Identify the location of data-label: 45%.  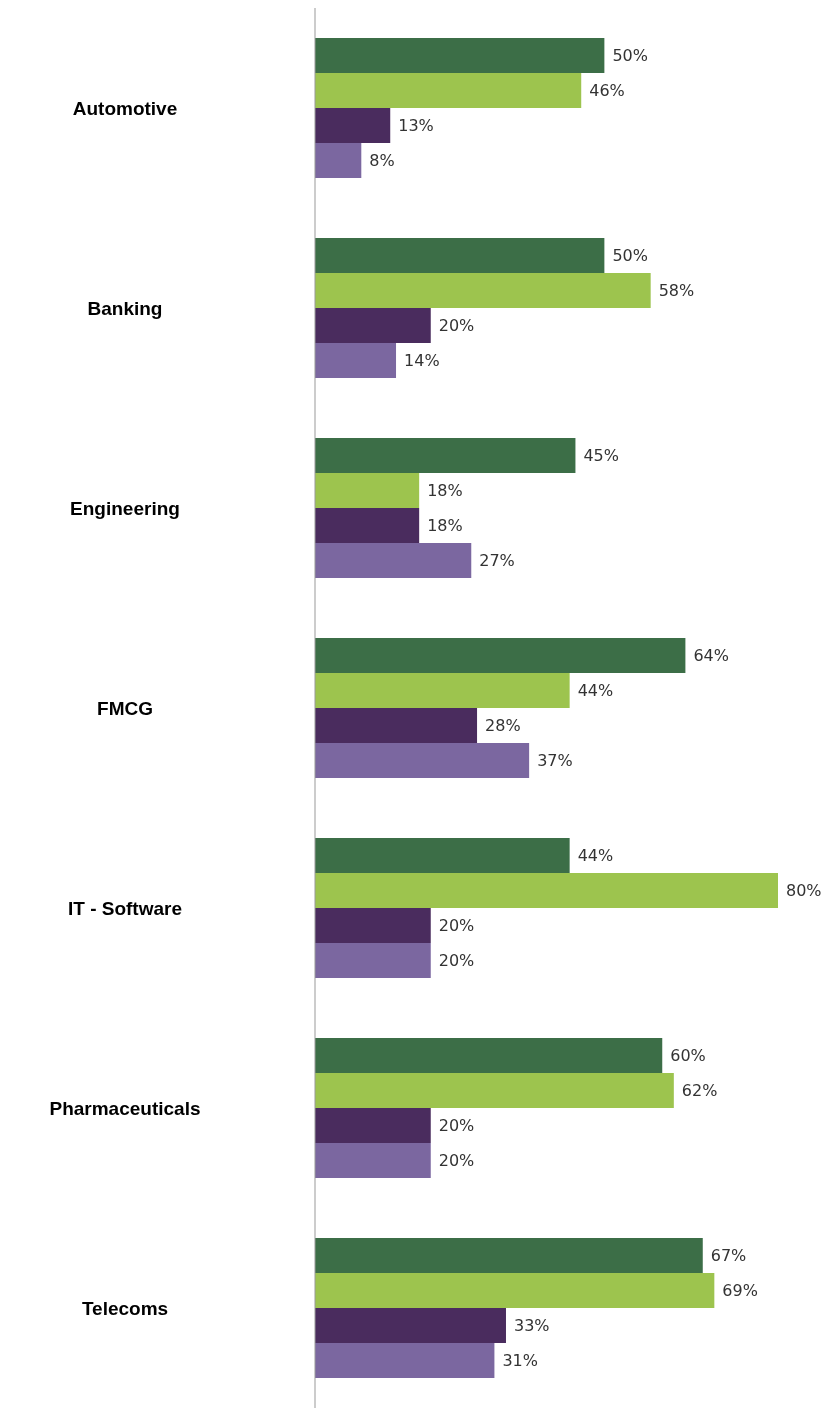
(601, 456).